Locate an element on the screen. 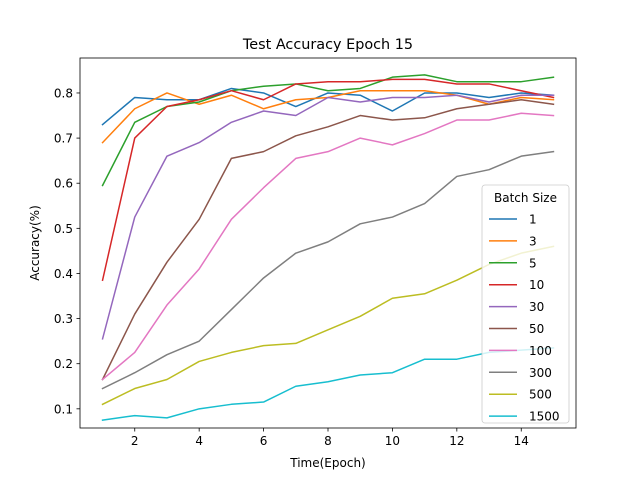  legend-label-1500: 1500 is located at coordinates (544, 417).